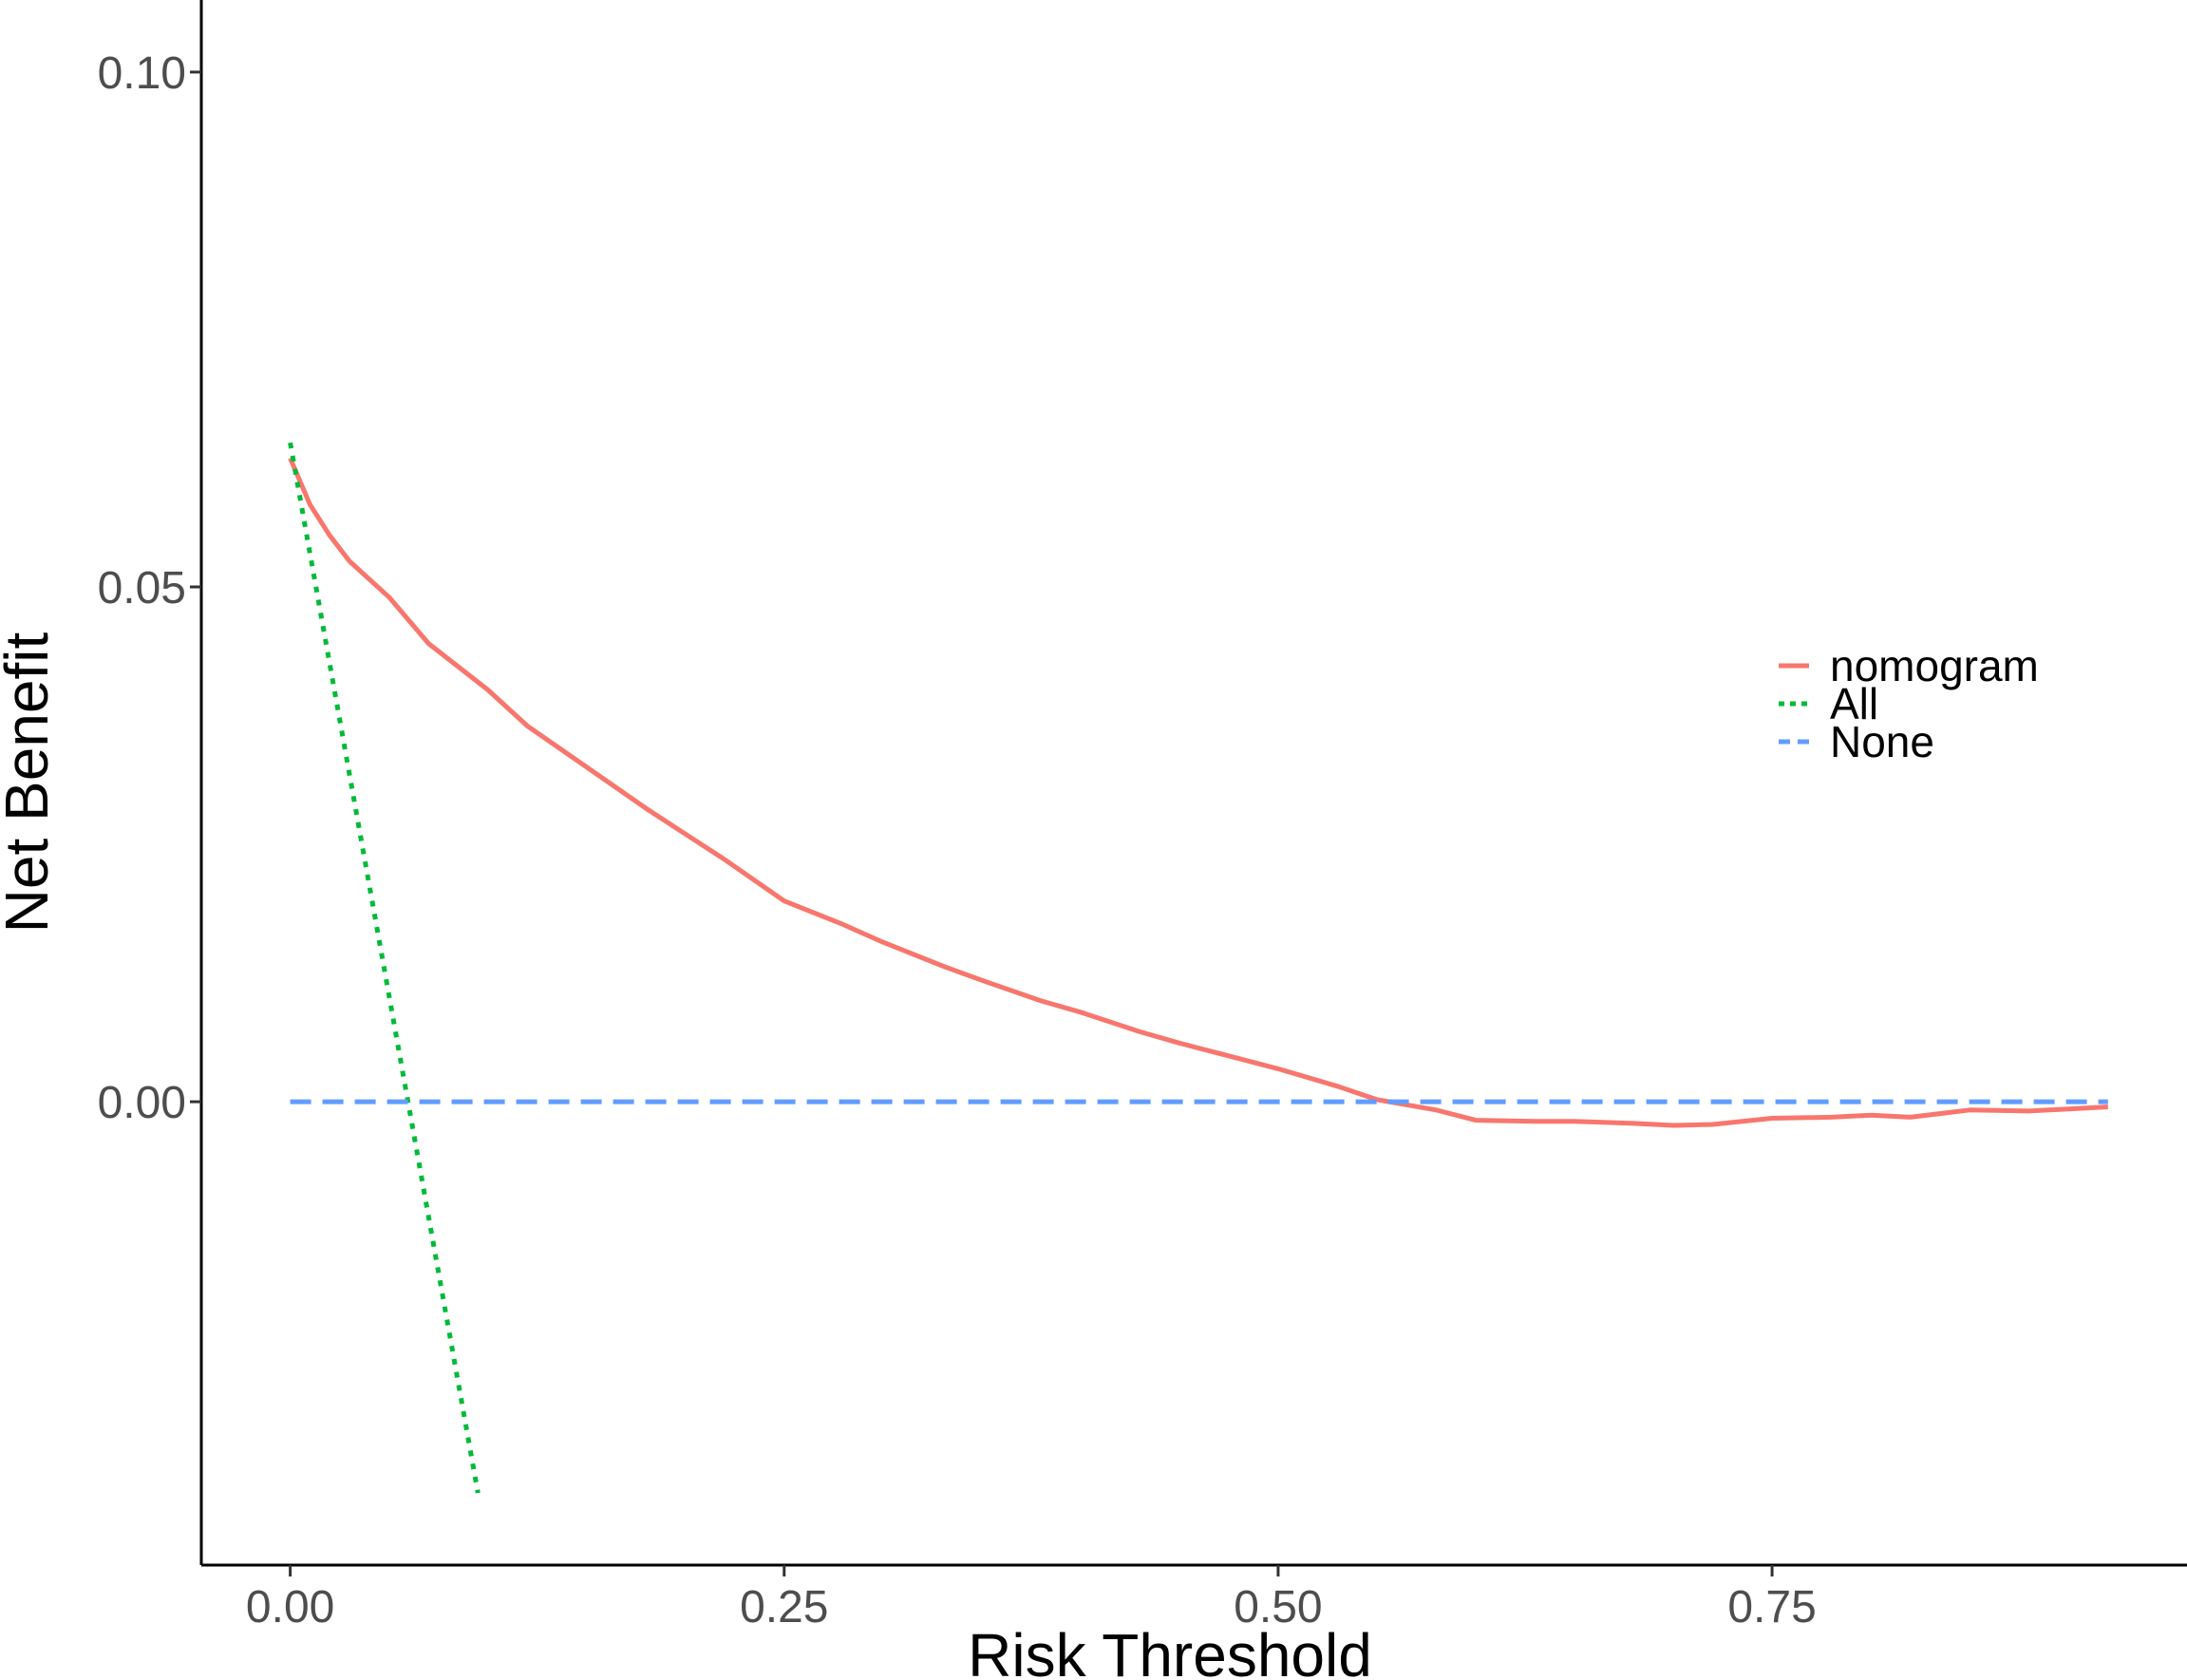 The width and height of the screenshot is (2187, 1680). I want to click on x-tick-label: 0.50, so click(1278, 1607).